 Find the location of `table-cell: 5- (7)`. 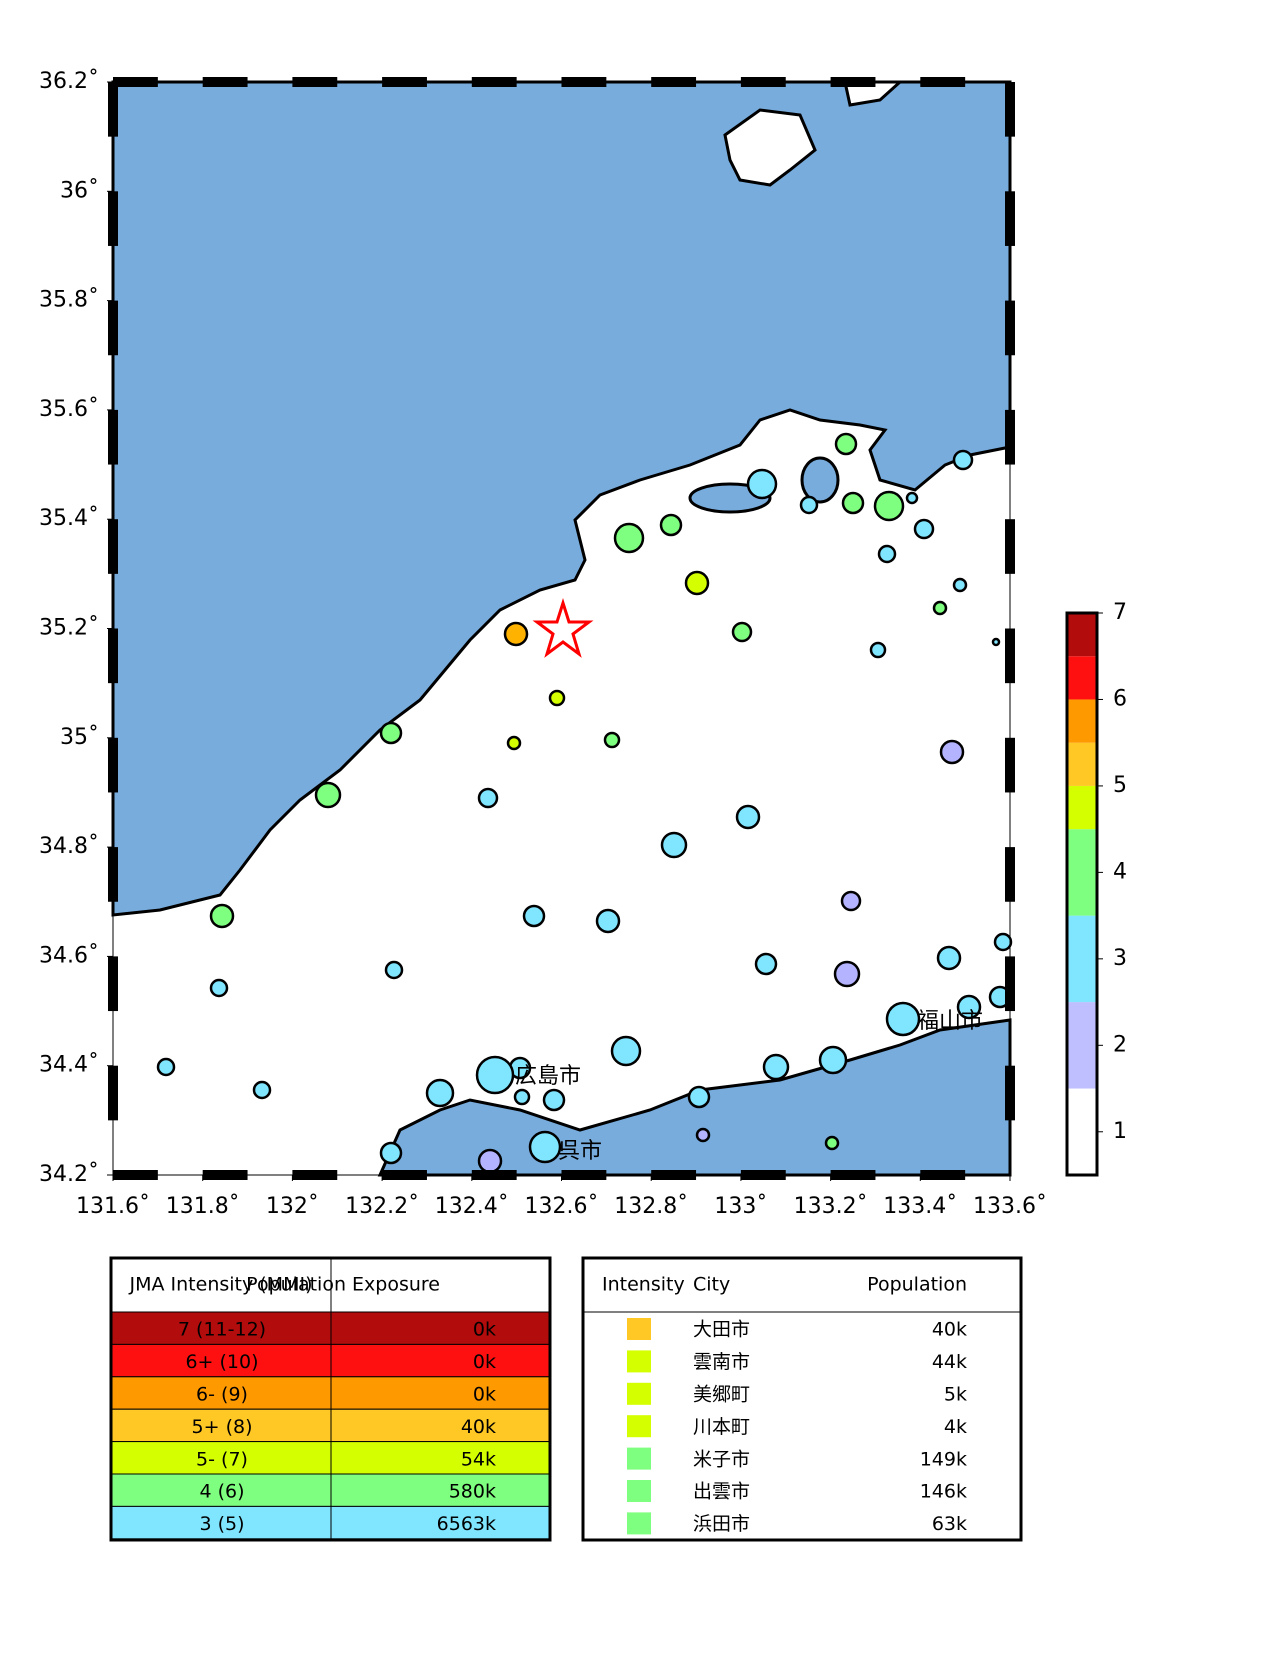

table-cell: 5- (7) is located at coordinates (222, 1459).